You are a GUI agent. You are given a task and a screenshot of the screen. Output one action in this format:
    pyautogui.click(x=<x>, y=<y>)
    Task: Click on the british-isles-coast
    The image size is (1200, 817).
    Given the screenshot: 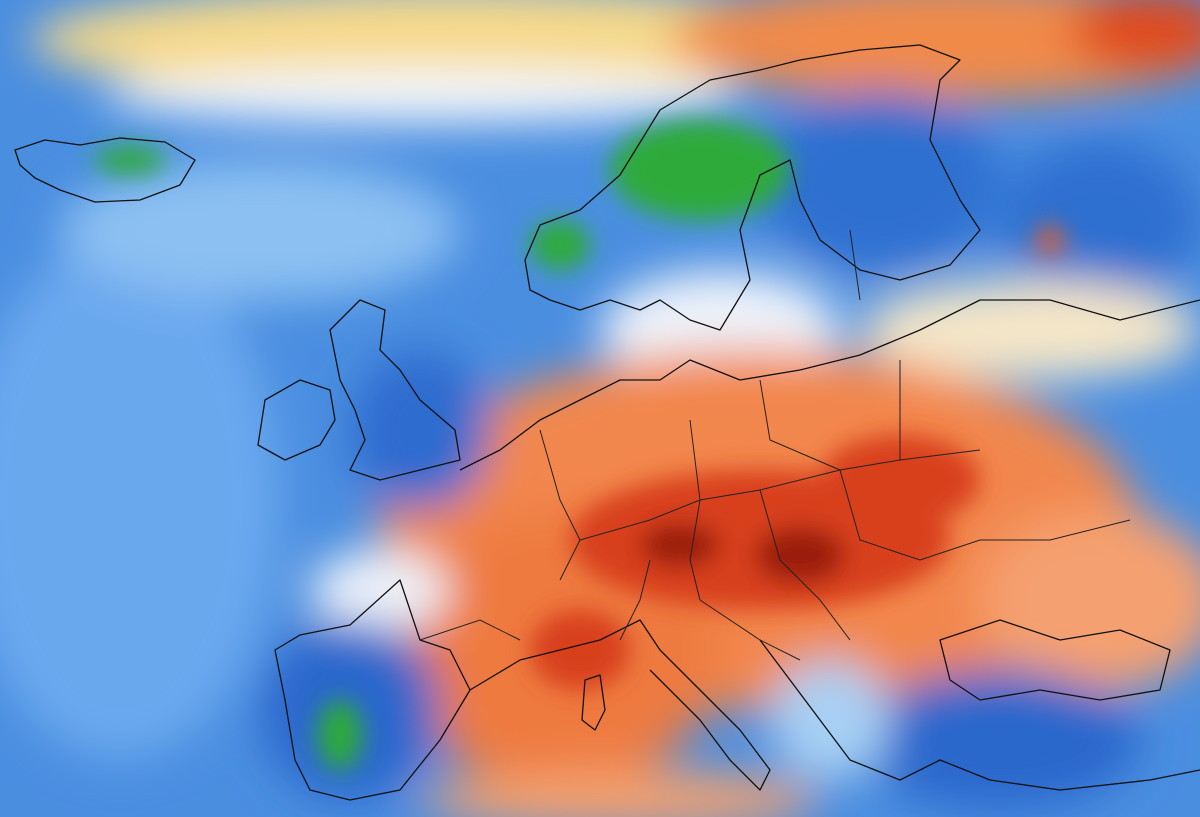 What is the action you would take?
    pyautogui.click(x=395, y=390)
    